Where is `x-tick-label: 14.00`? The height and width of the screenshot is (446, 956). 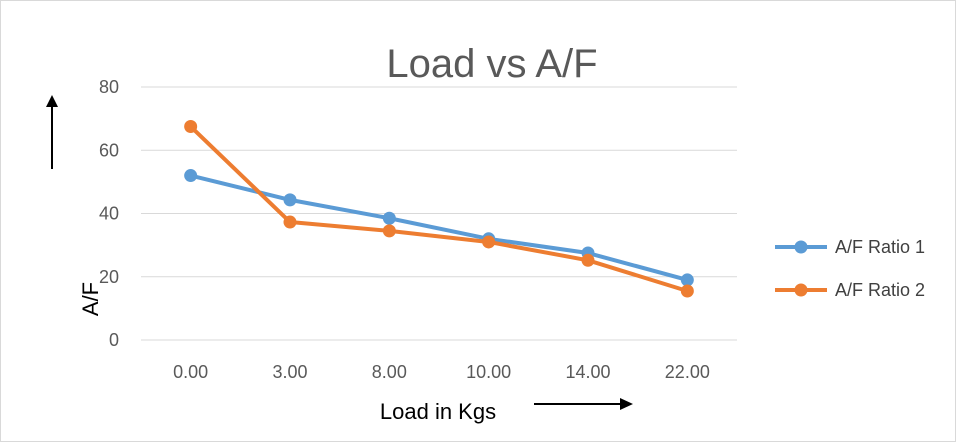
x-tick-label: 14.00 is located at coordinates (587, 372).